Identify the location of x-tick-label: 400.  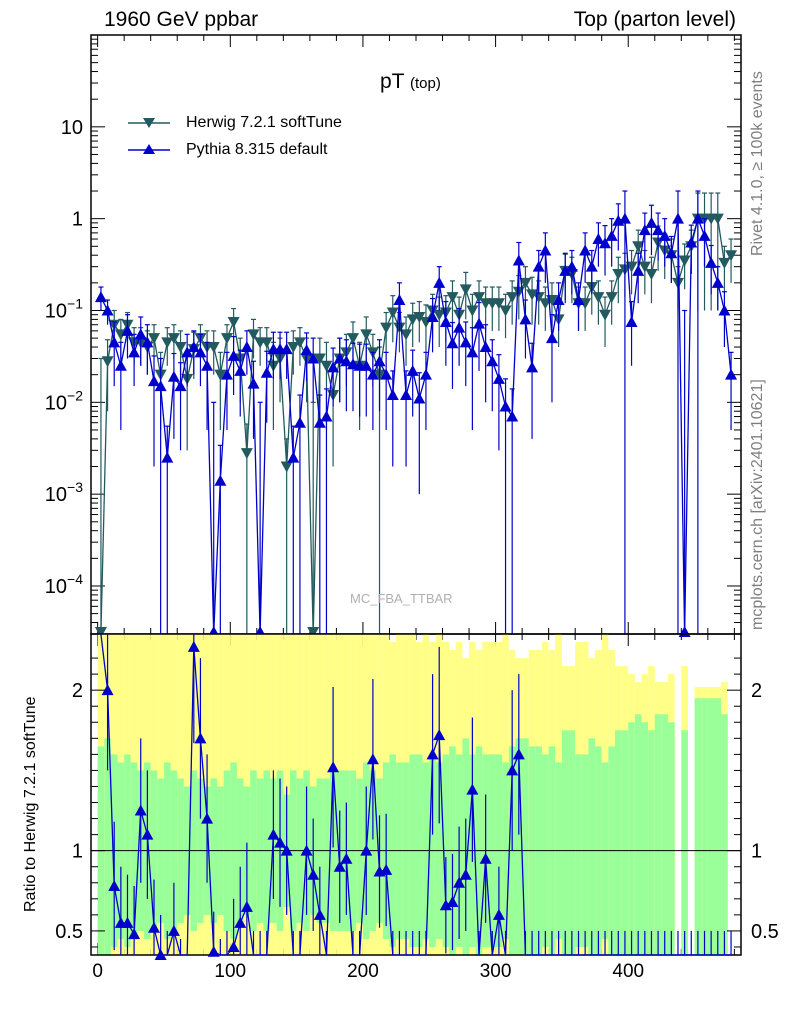
(628, 971).